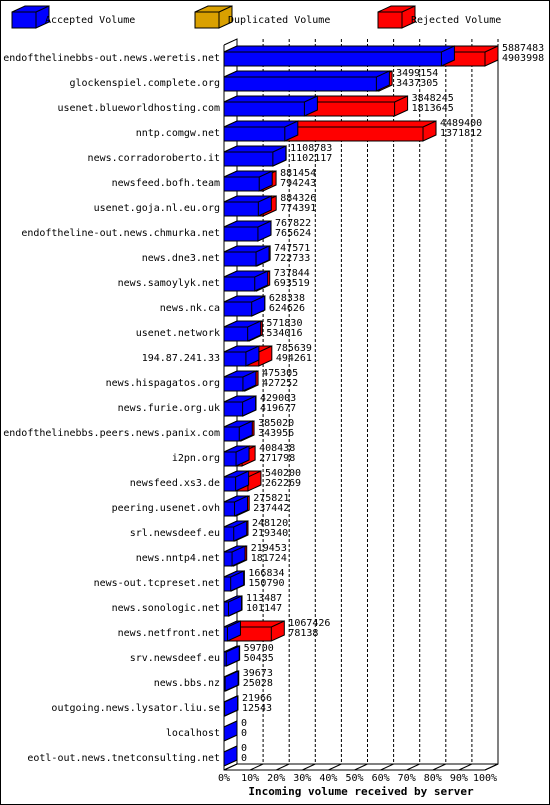  What do you see at coordinates (280, 383) in the screenshot?
I see `value-label: 427252` at bounding box center [280, 383].